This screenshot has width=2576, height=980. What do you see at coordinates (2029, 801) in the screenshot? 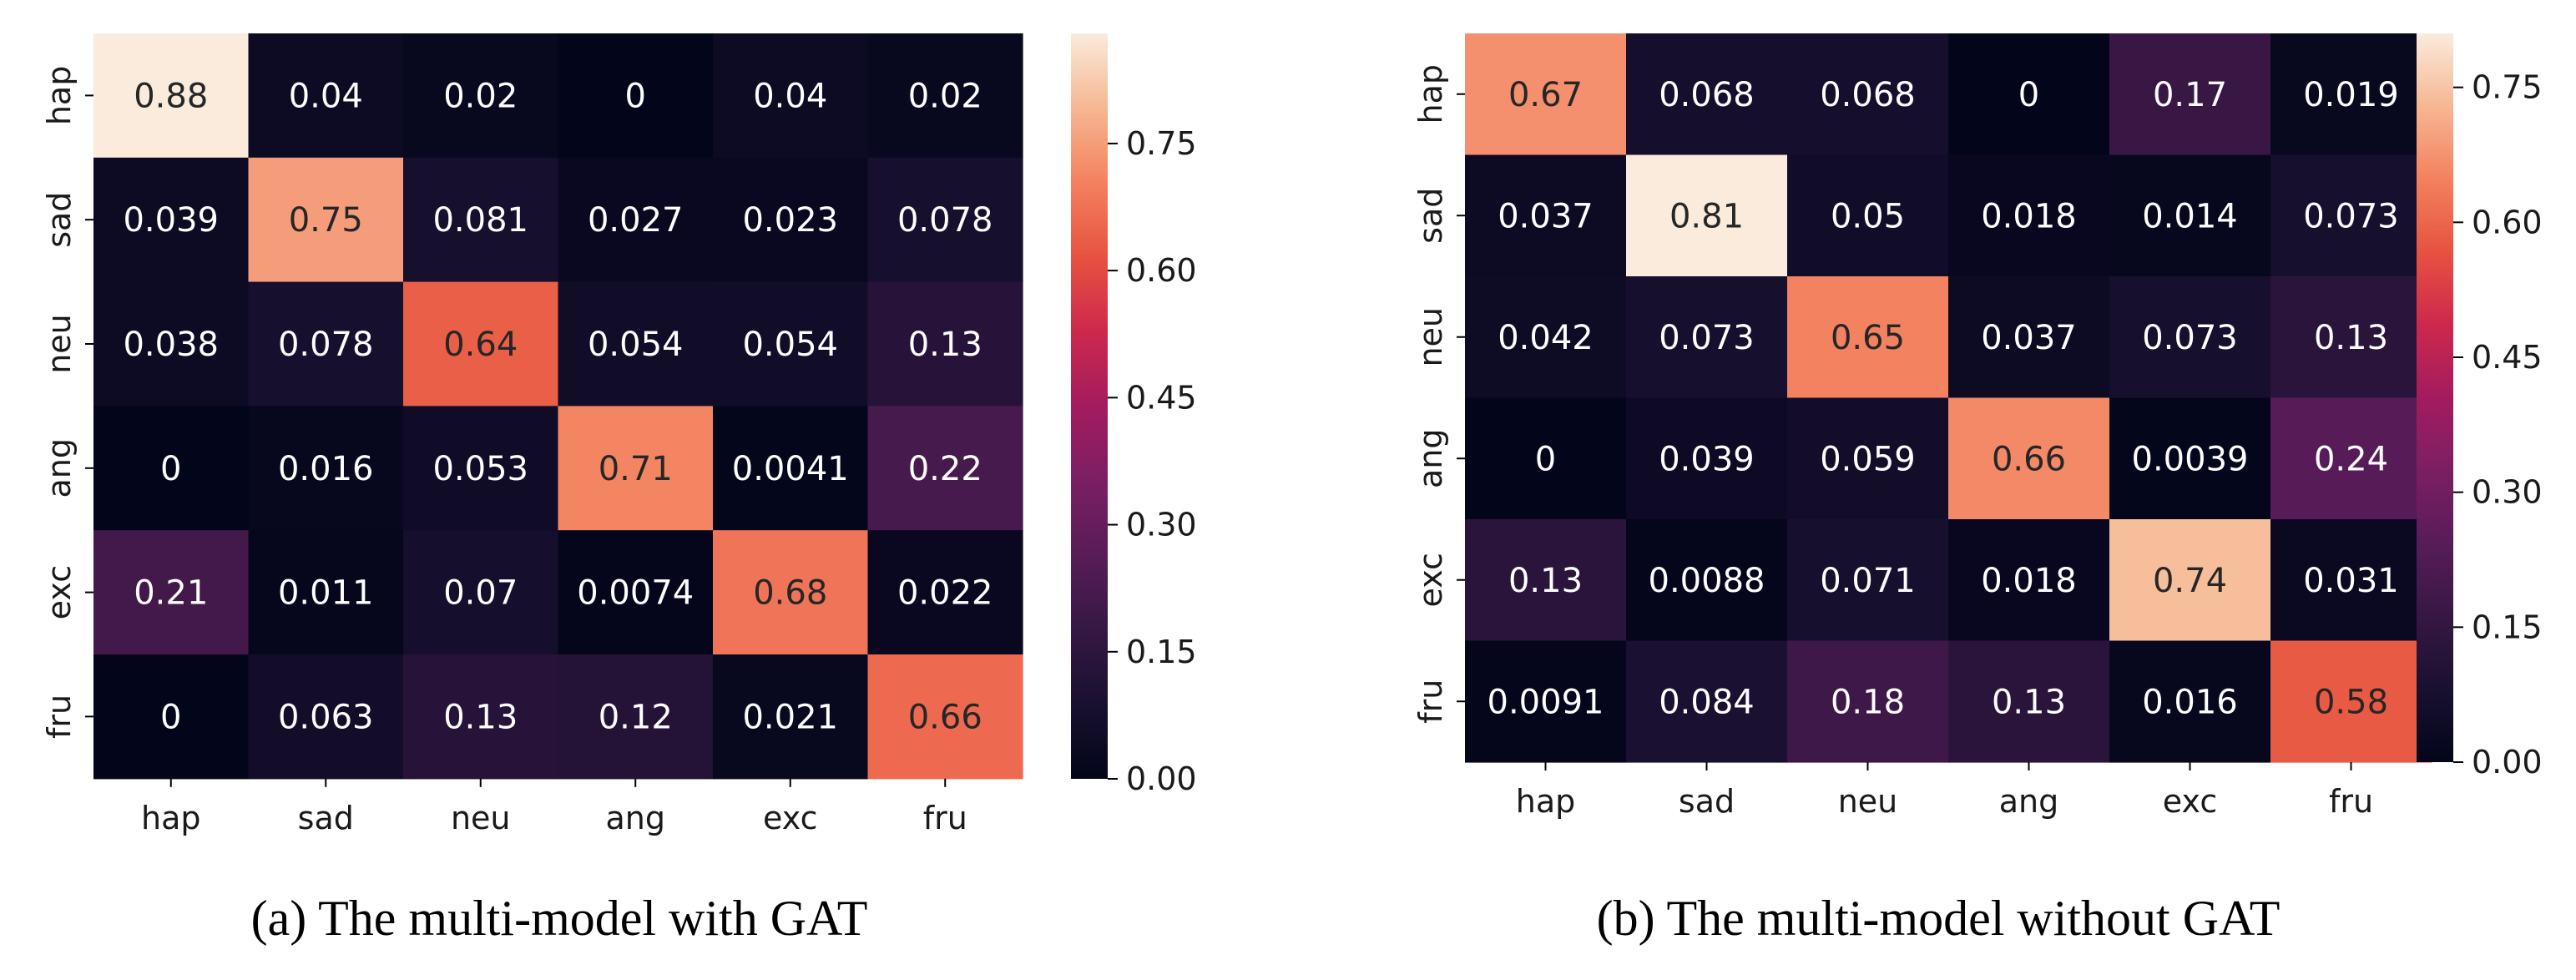
I see `x-tick-label-ang: ang` at bounding box center [2029, 801].